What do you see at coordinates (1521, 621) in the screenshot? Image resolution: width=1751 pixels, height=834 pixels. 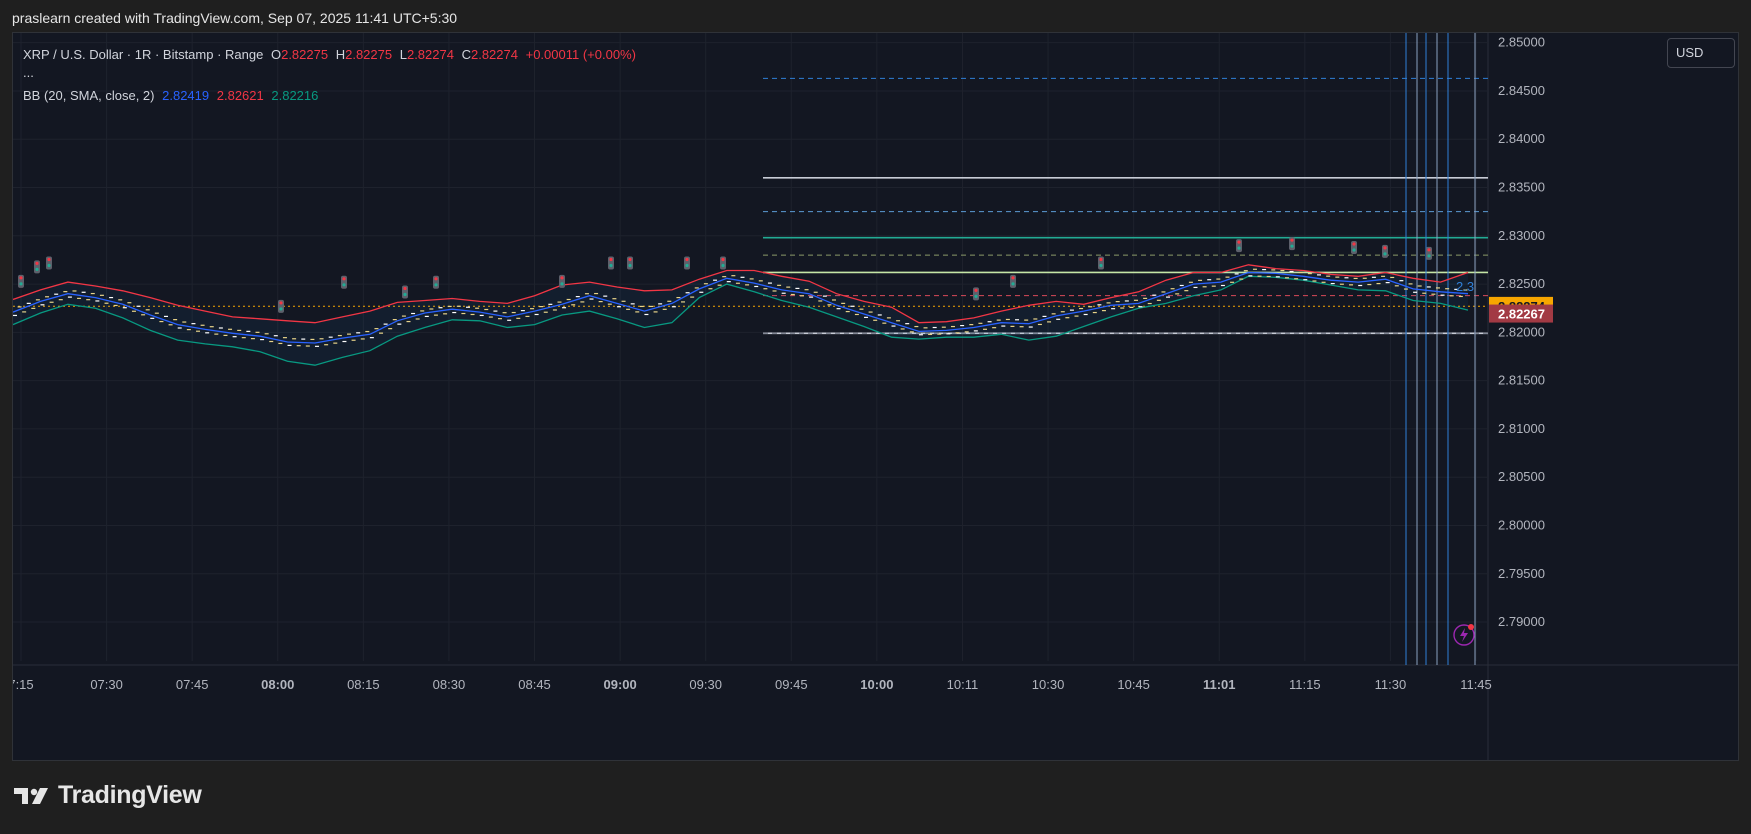 I see `y-tick-label: 2.79000` at bounding box center [1521, 621].